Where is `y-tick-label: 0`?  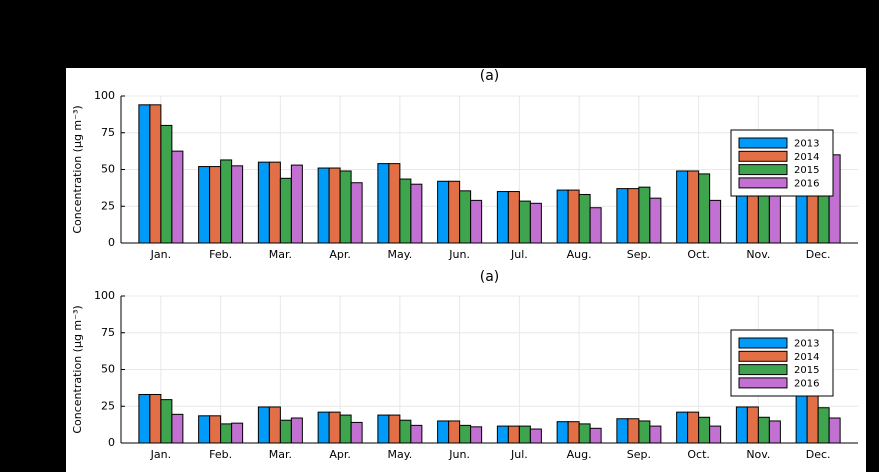
y-tick-label: 0 is located at coordinates (111, 442).